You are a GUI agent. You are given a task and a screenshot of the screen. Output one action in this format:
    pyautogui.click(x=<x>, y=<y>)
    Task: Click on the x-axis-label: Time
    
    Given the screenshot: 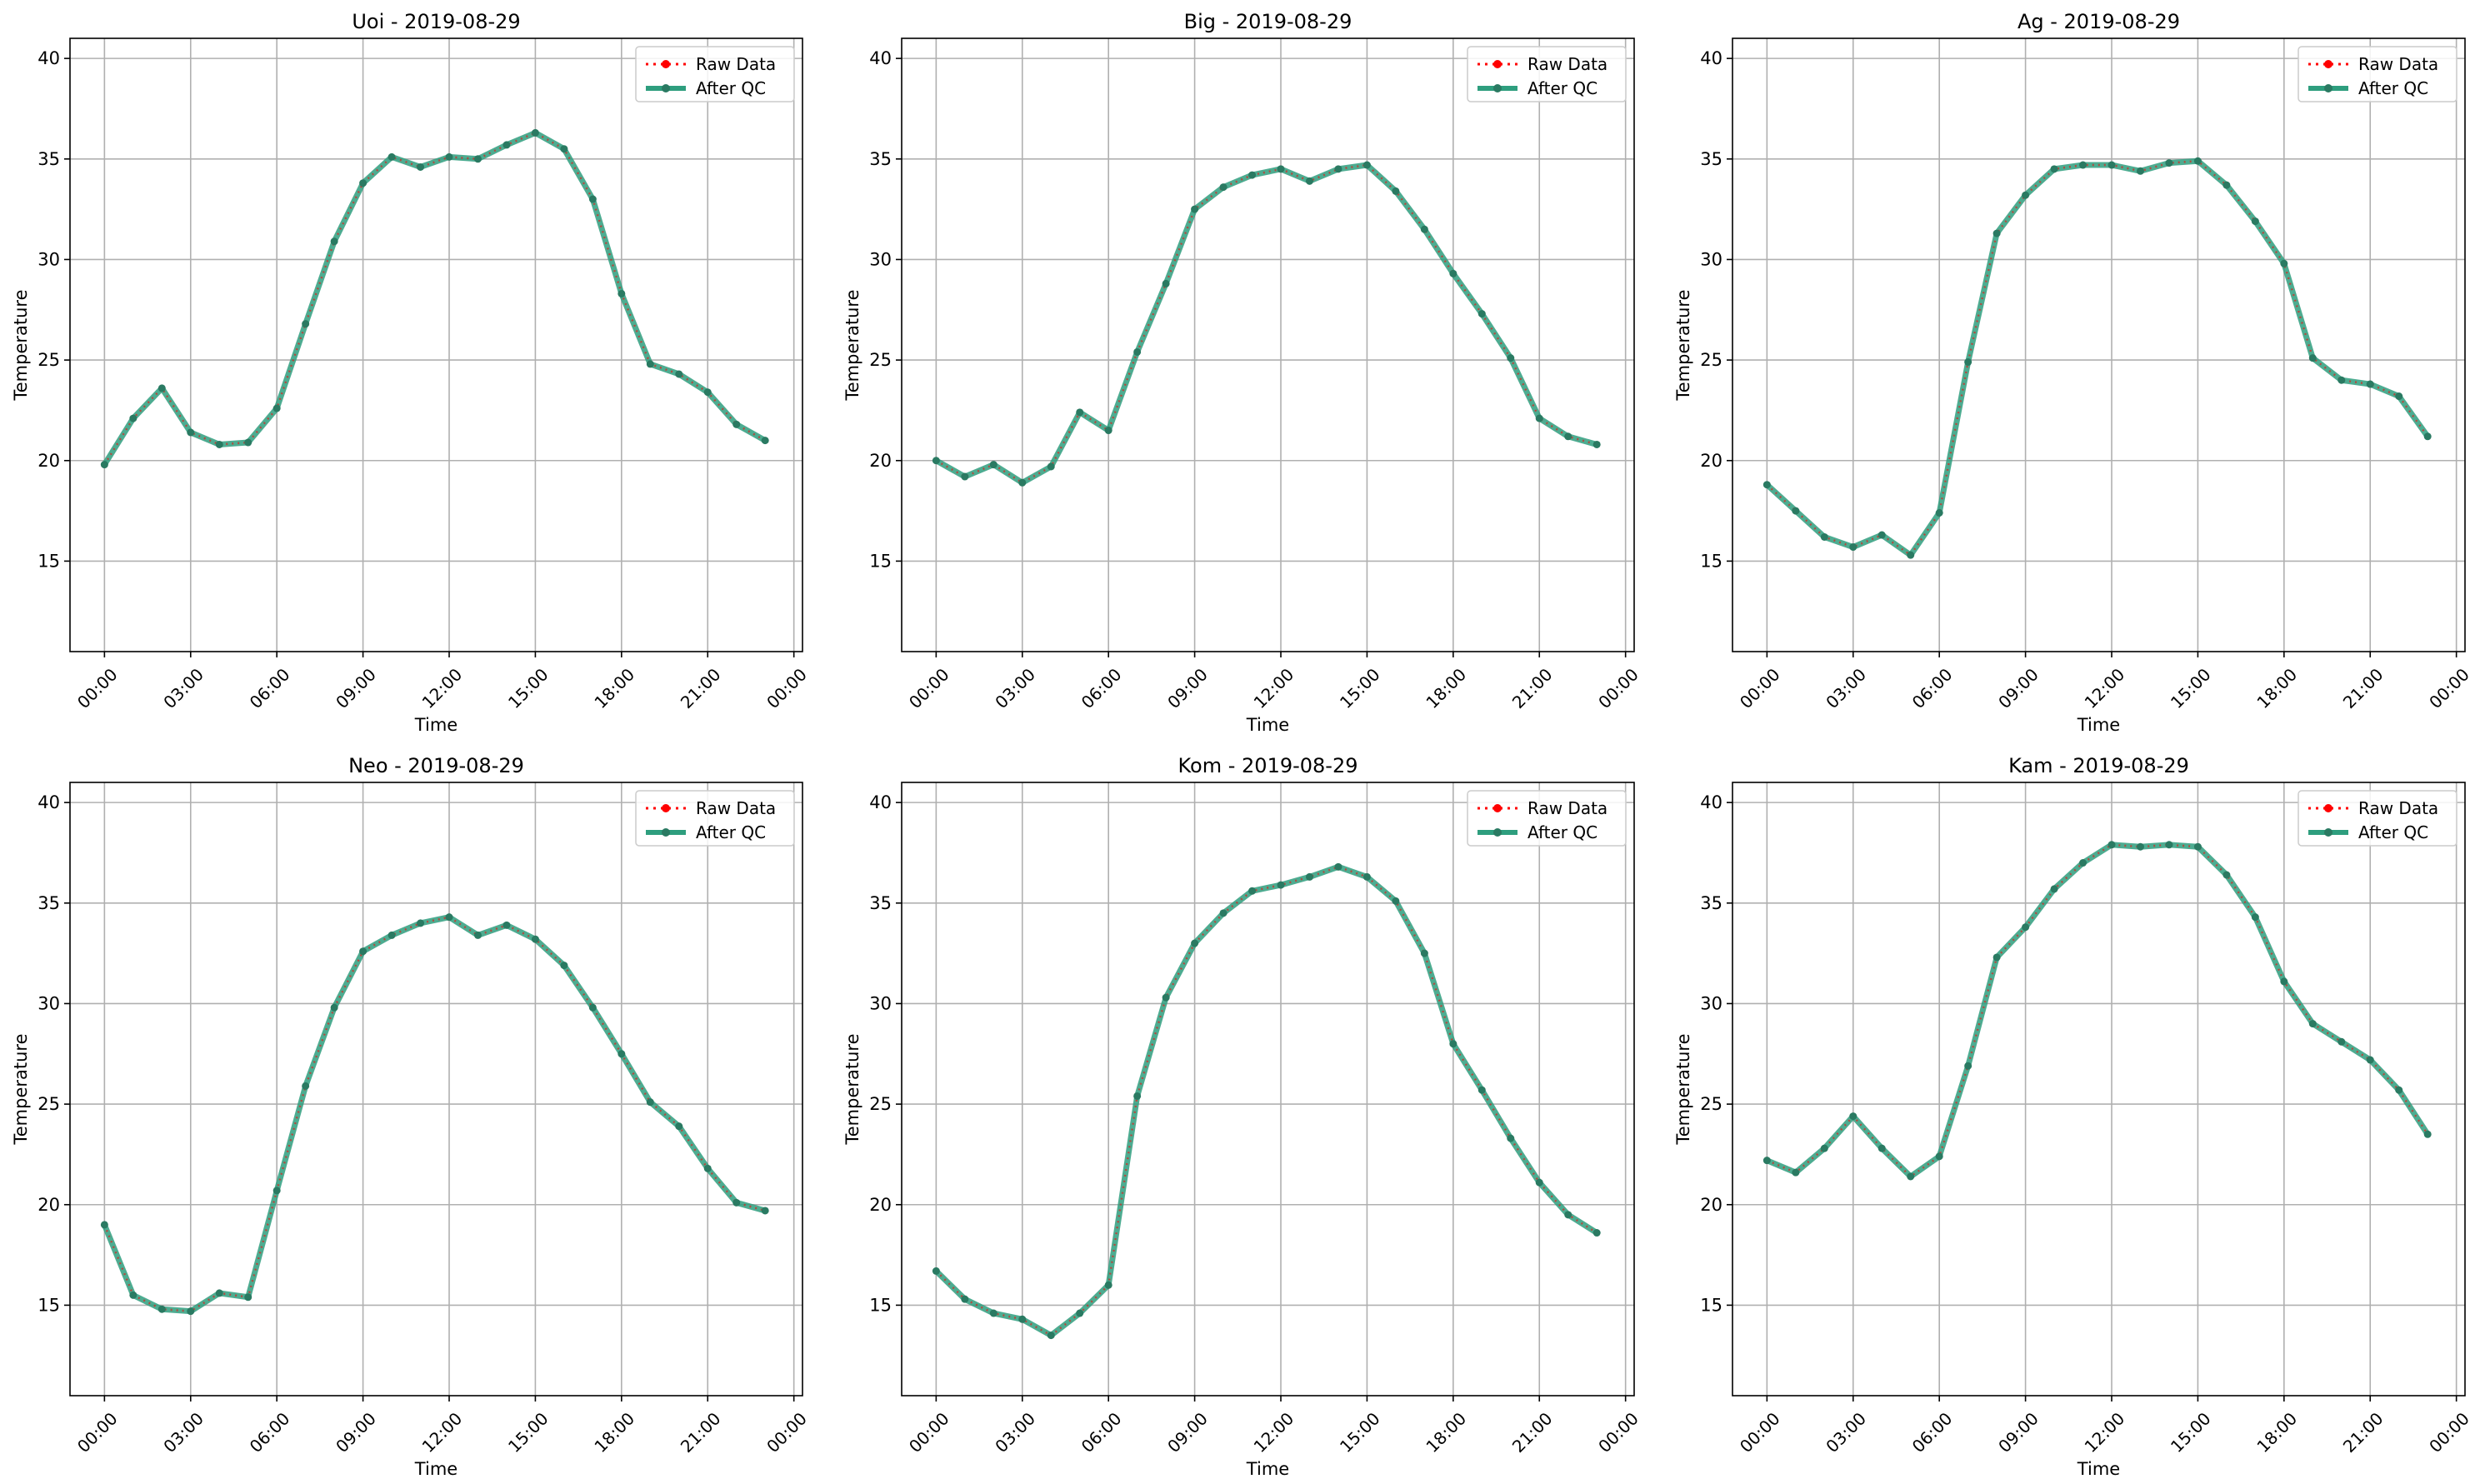 What is the action you would take?
    pyautogui.click(x=436, y=1469)
    